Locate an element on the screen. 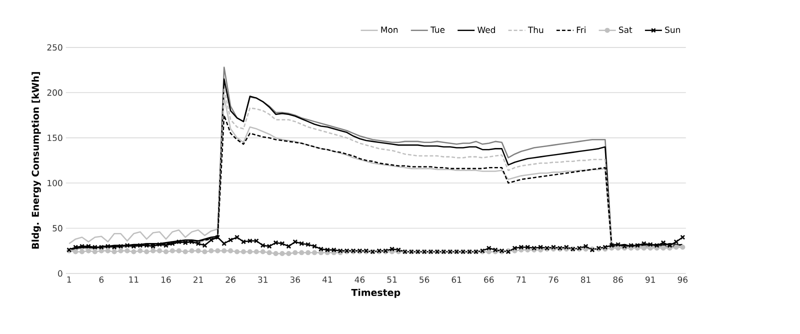 Image resolution: width=800 pixels, height=334 pixels. x-tick-label: 36 is located at coordinates (295, 279).